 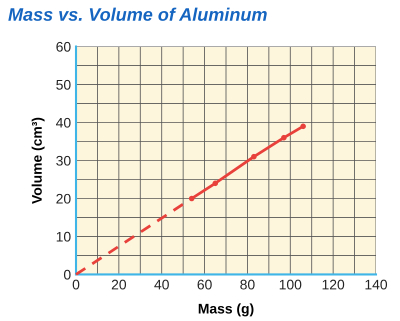 What do you see at coordinates (63, 161) in the screenshot?
I see `y-tick-label: 30` at bounding box center [63, 161].